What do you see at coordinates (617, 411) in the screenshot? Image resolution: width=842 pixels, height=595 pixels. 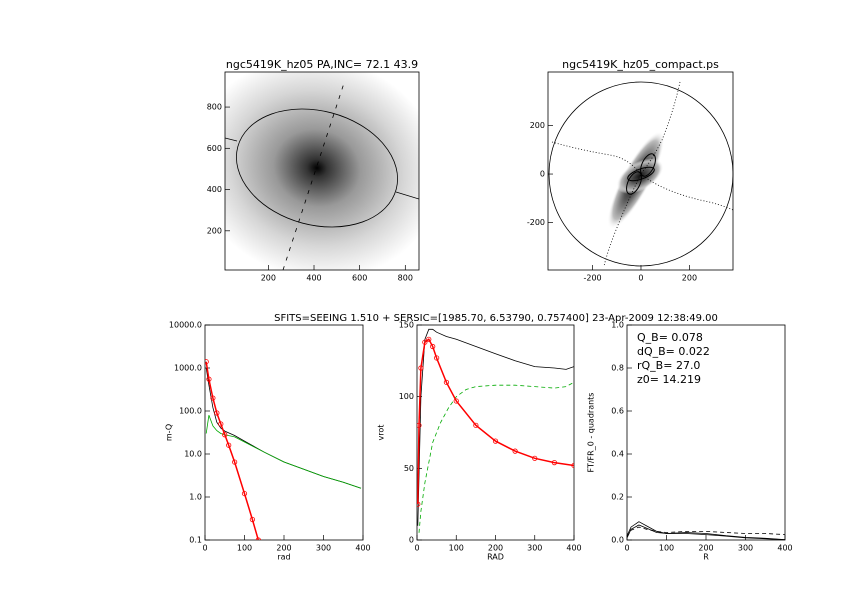 I see `y-tick-label: 0.6` at bounding box center [617, 411].